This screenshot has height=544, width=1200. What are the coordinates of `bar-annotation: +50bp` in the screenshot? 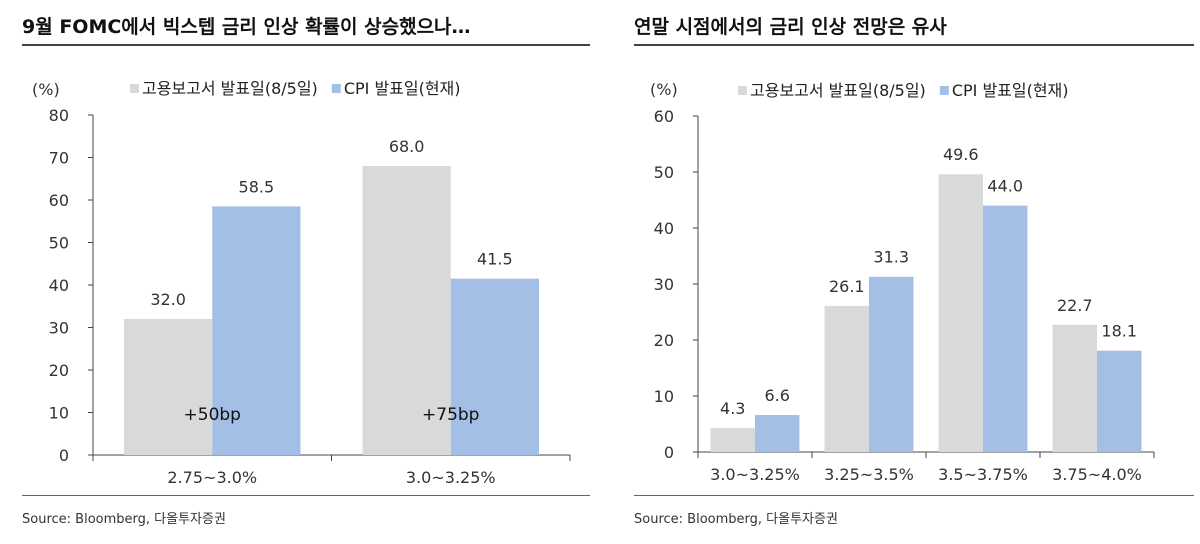 It's located at (212, 415).